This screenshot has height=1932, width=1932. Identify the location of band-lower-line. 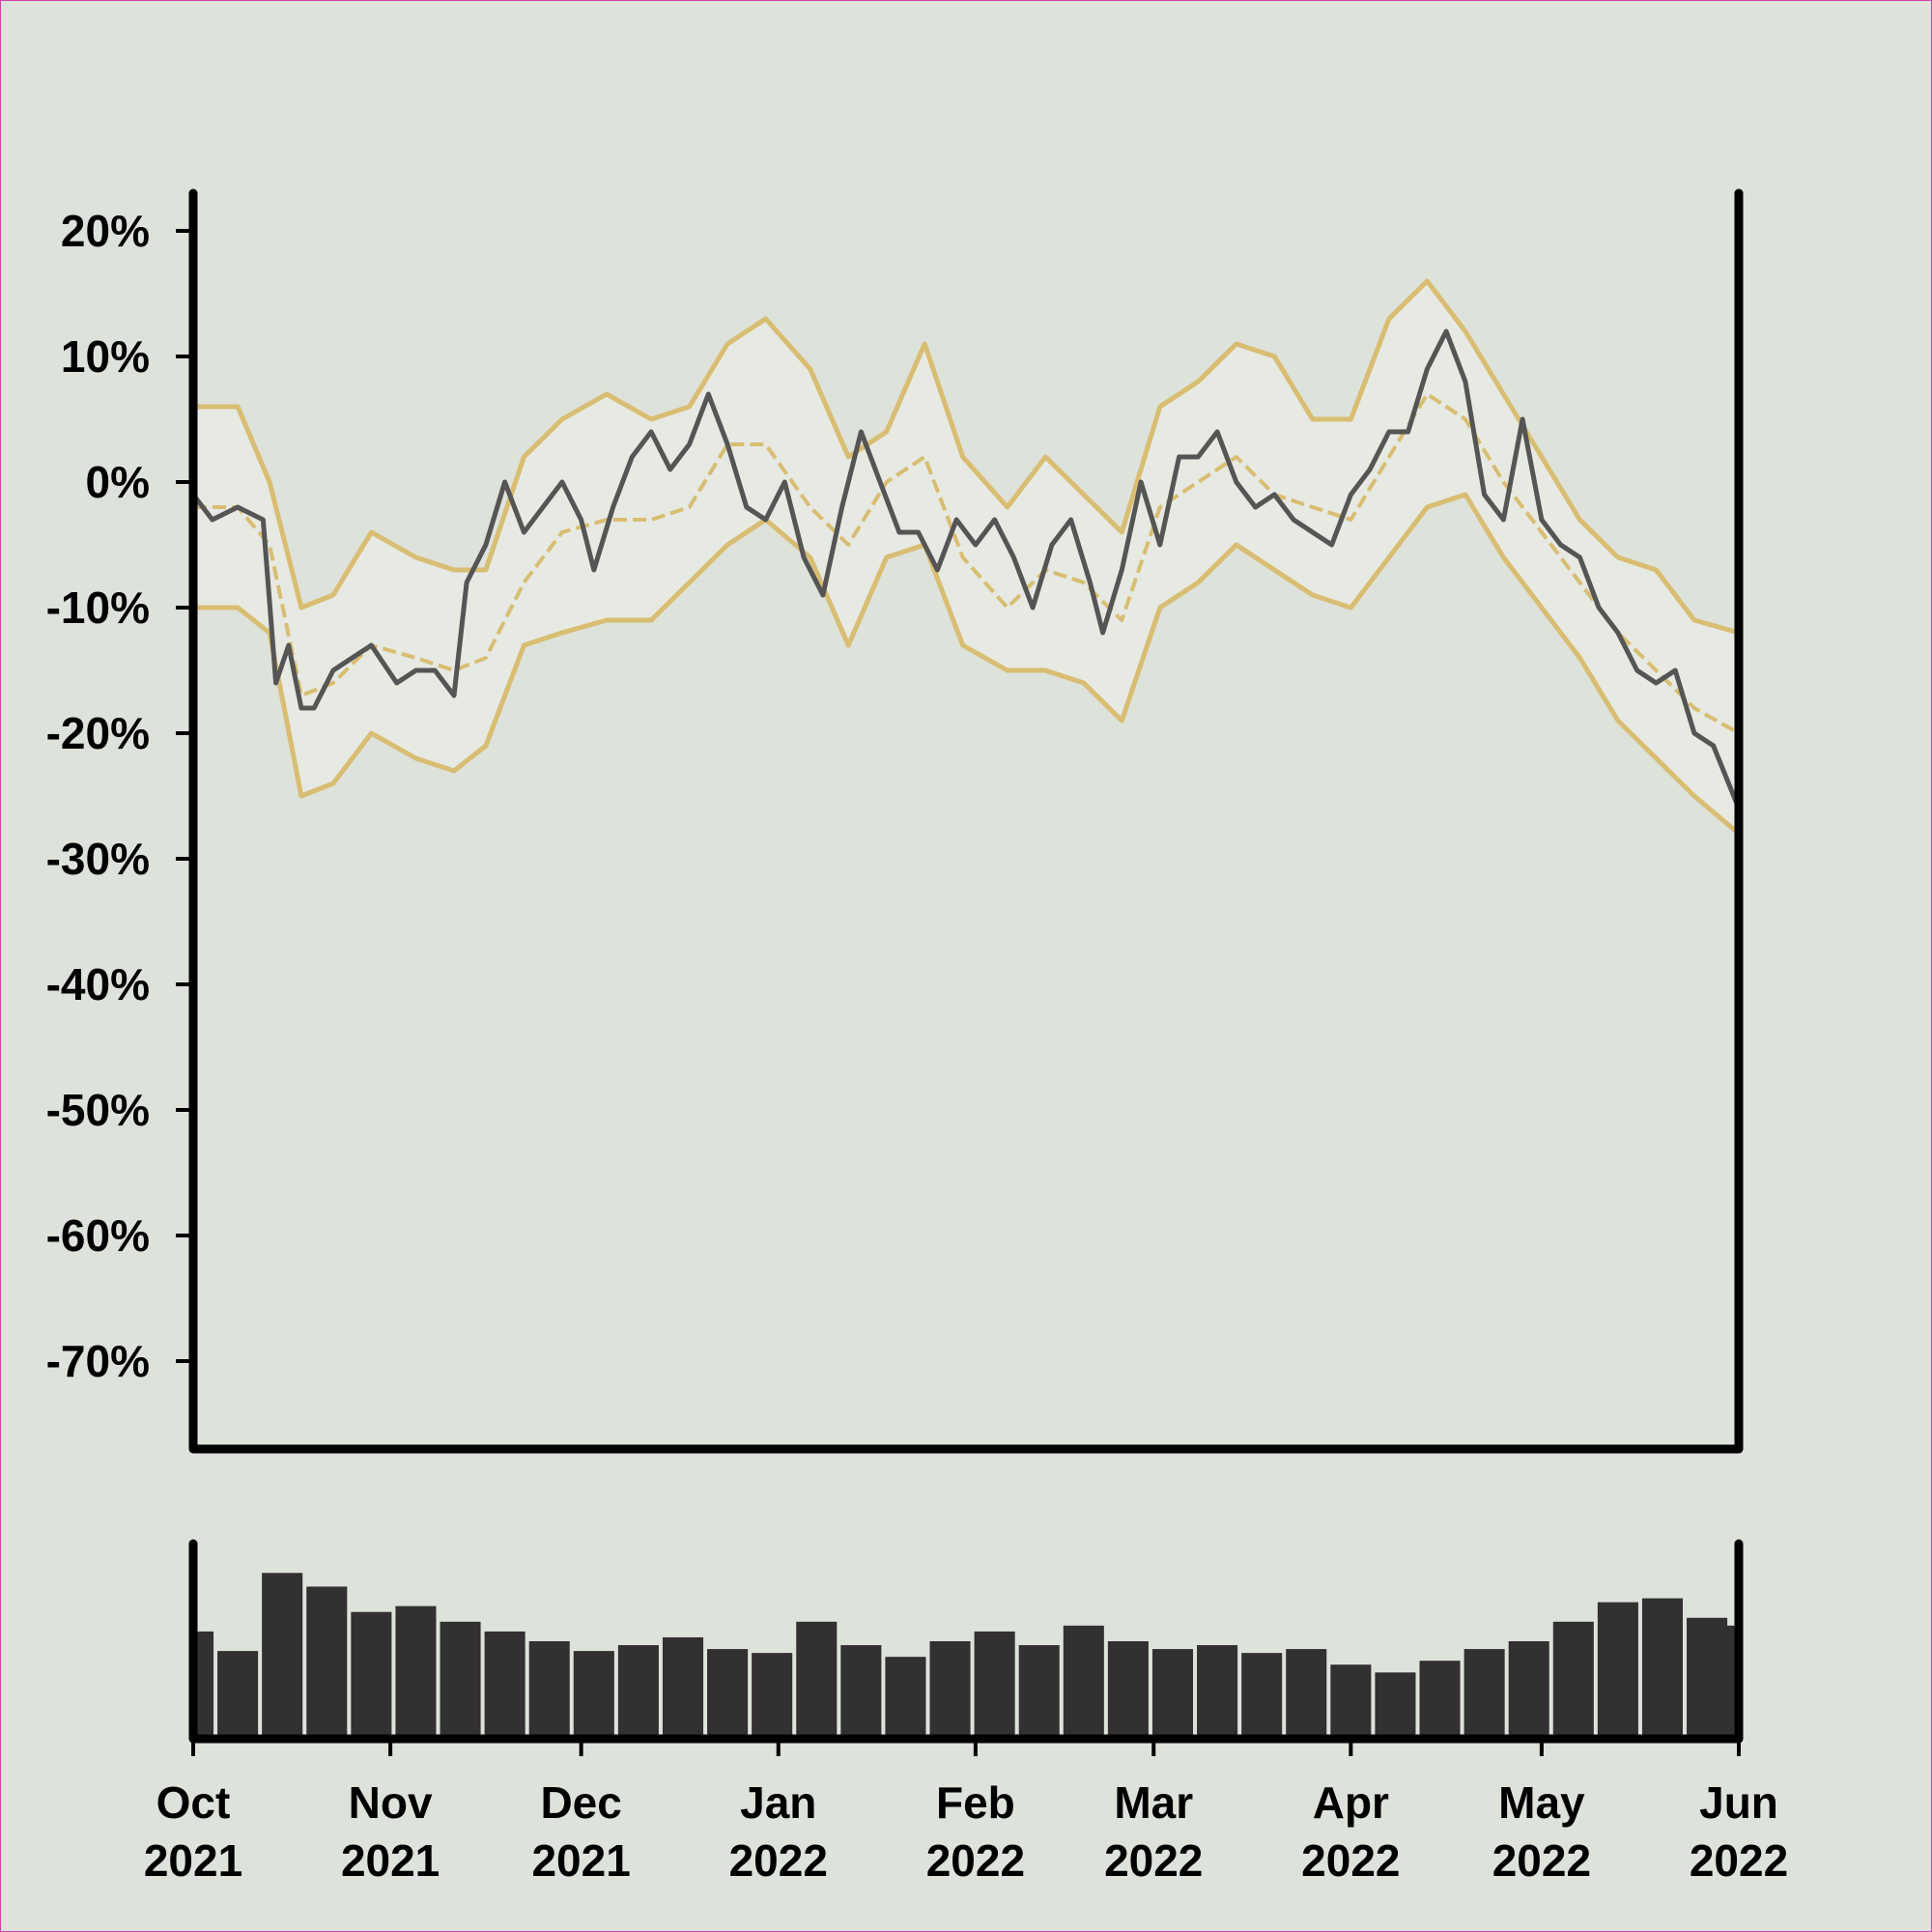
(967, 664).